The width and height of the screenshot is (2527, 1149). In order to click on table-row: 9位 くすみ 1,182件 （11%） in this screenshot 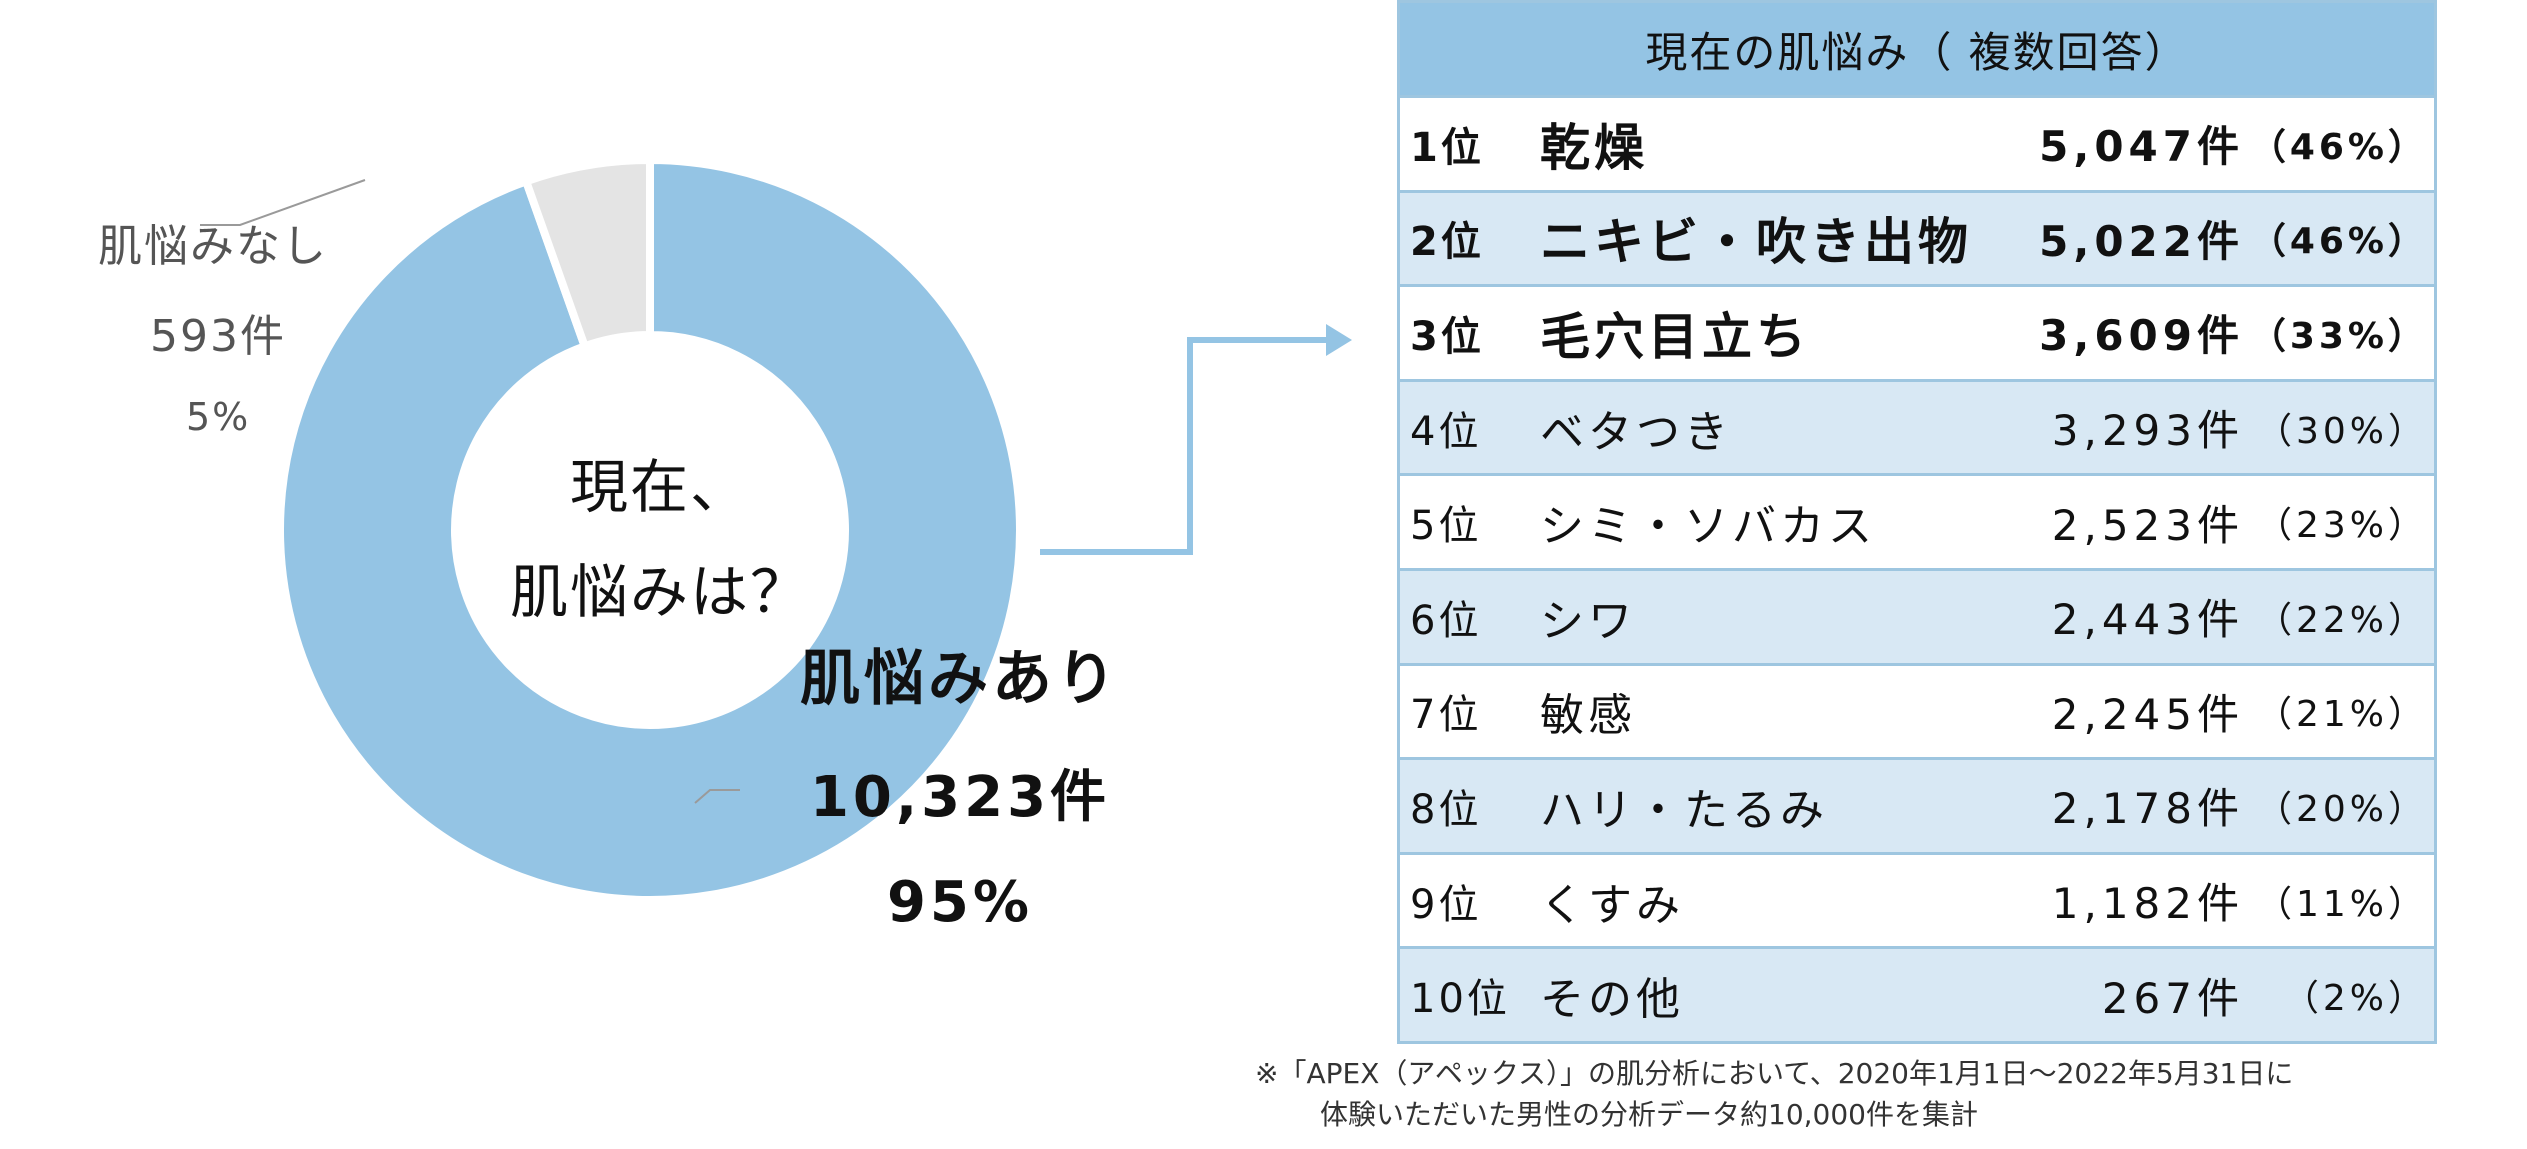, I will do `click(1917, 899)`.